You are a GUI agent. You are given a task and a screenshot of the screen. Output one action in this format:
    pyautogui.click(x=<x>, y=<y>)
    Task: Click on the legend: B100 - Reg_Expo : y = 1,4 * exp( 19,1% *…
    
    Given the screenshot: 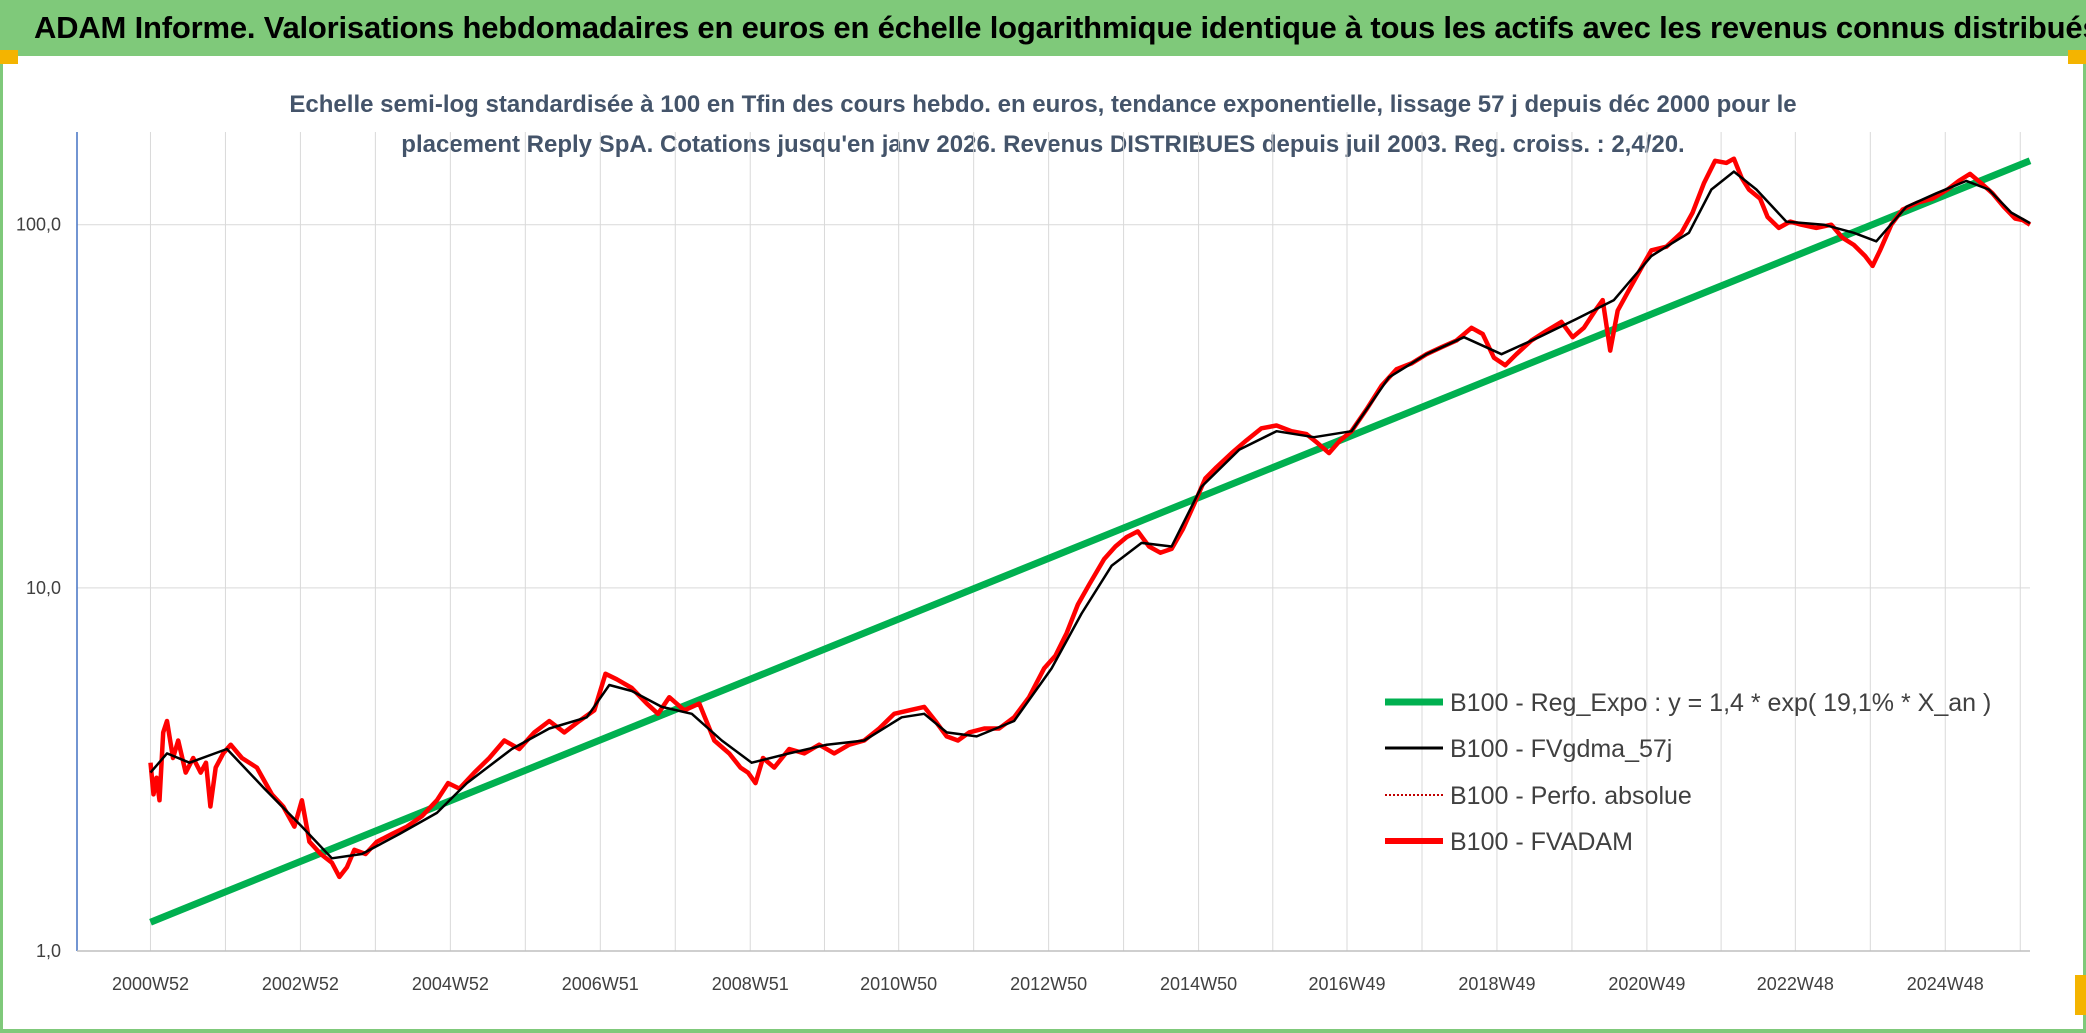 What is the action you would take?
    pyautogui.click(x=1688, y=772)
    